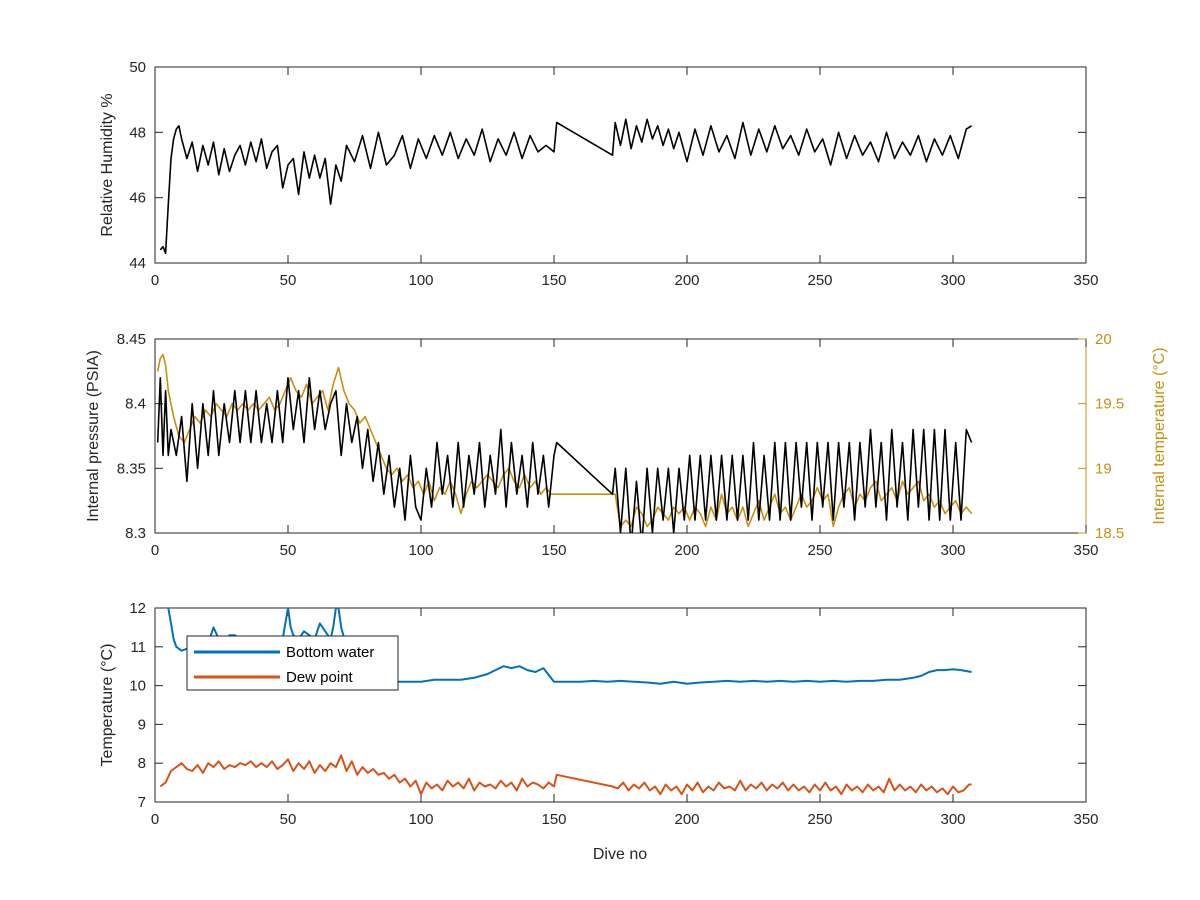  What do you see at coordinates (137, 198) in the screenshot?
I see `y-tick-label: 46` at bounding box center [137, 198].